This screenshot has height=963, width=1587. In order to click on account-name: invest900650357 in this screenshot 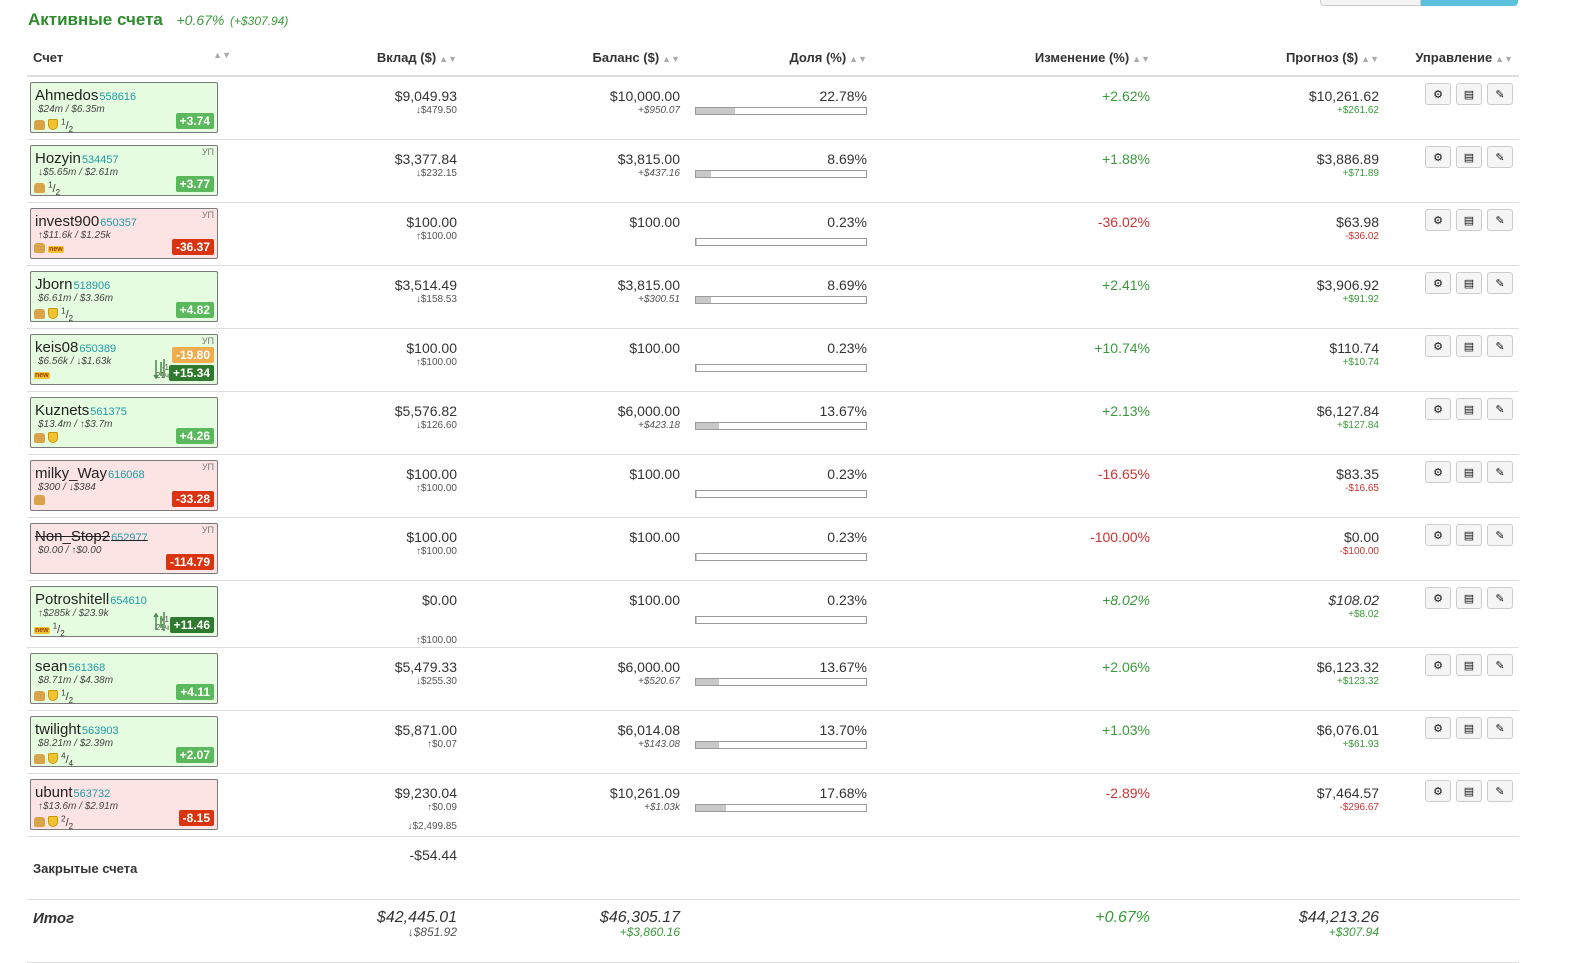, I will do `click(86, 221)`.